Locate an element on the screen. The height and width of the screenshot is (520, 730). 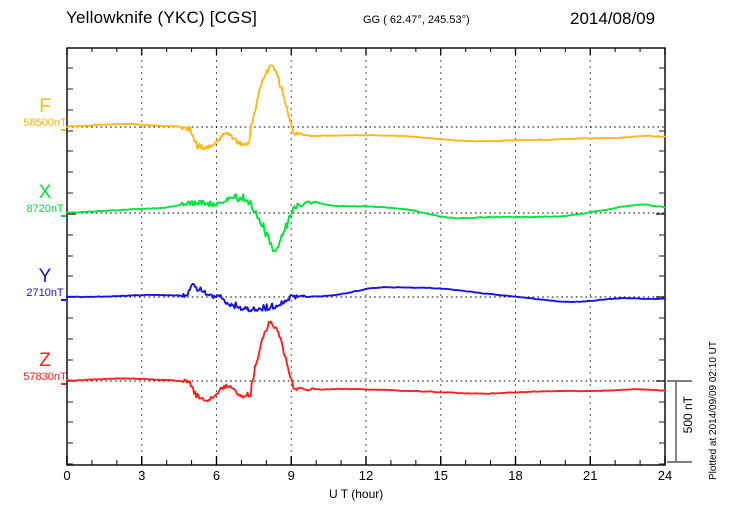
scale-bar-label: 500 nT is located at coordinates (688, 415).